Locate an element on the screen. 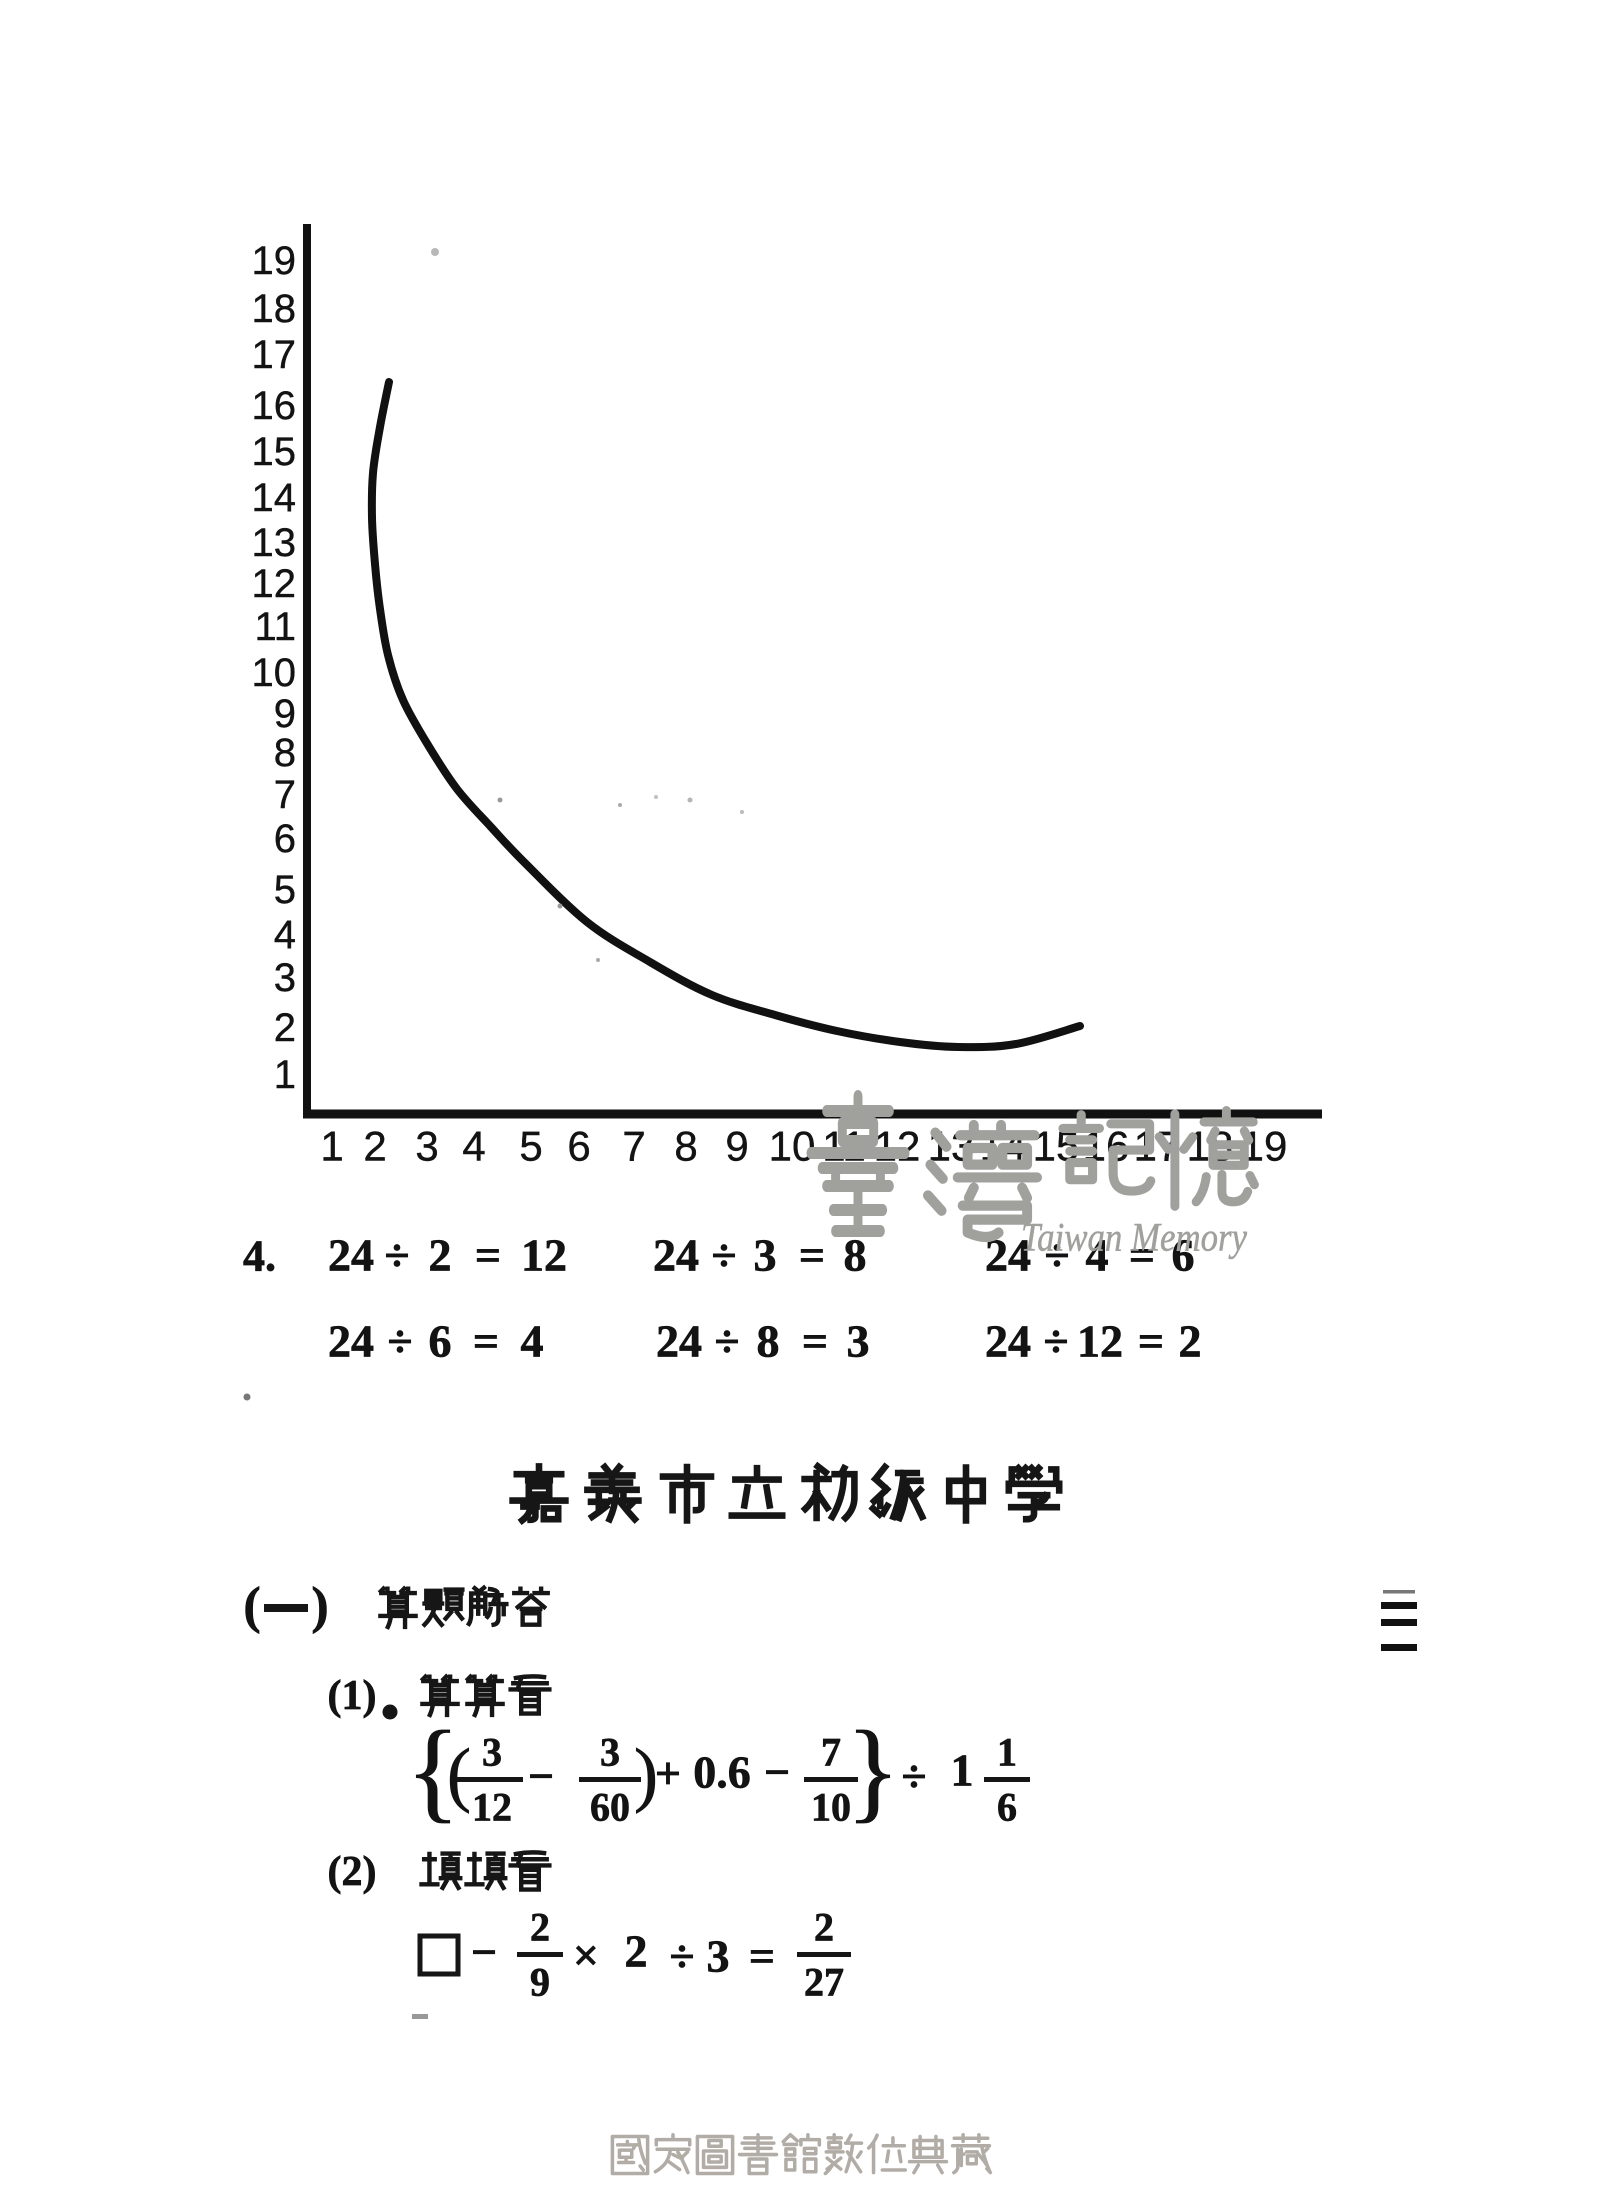 The image size is (1600, 2200). svg-text: 13 is located at coordinates (274, 543).